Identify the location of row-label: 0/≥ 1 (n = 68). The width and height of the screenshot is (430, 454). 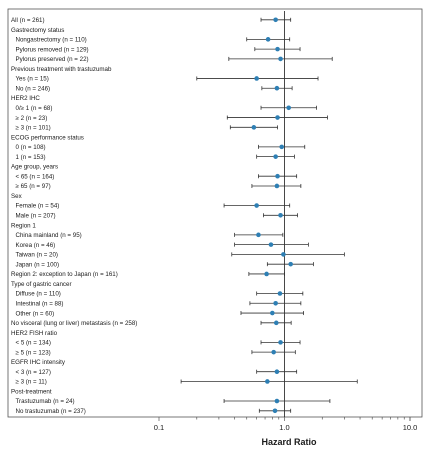
(34, 108).